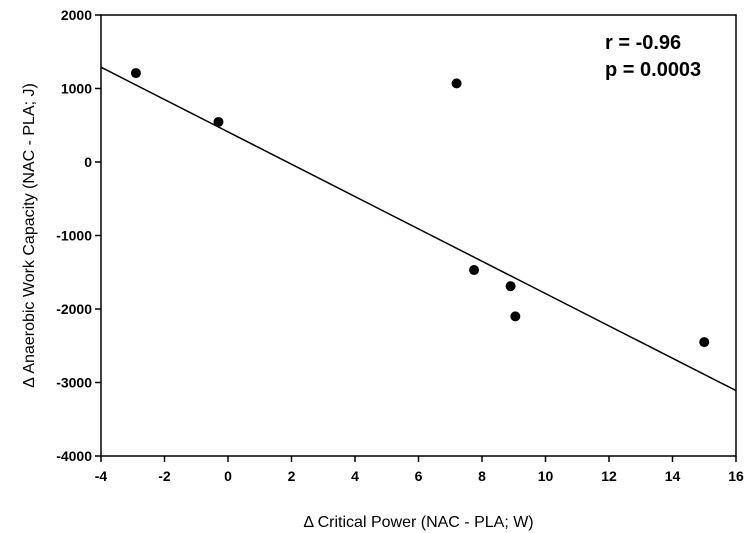 This screenshot has width=746, height=533. I want to click on correlation-r-label: r = -0.96, so click(643, 43).